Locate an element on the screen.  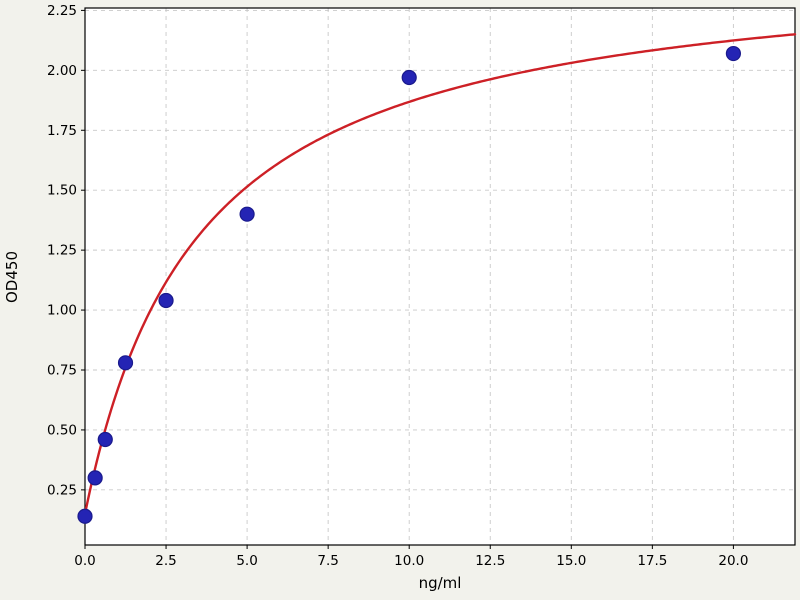
x-tick-label: 5.0 is located at coordinates (246, 561).